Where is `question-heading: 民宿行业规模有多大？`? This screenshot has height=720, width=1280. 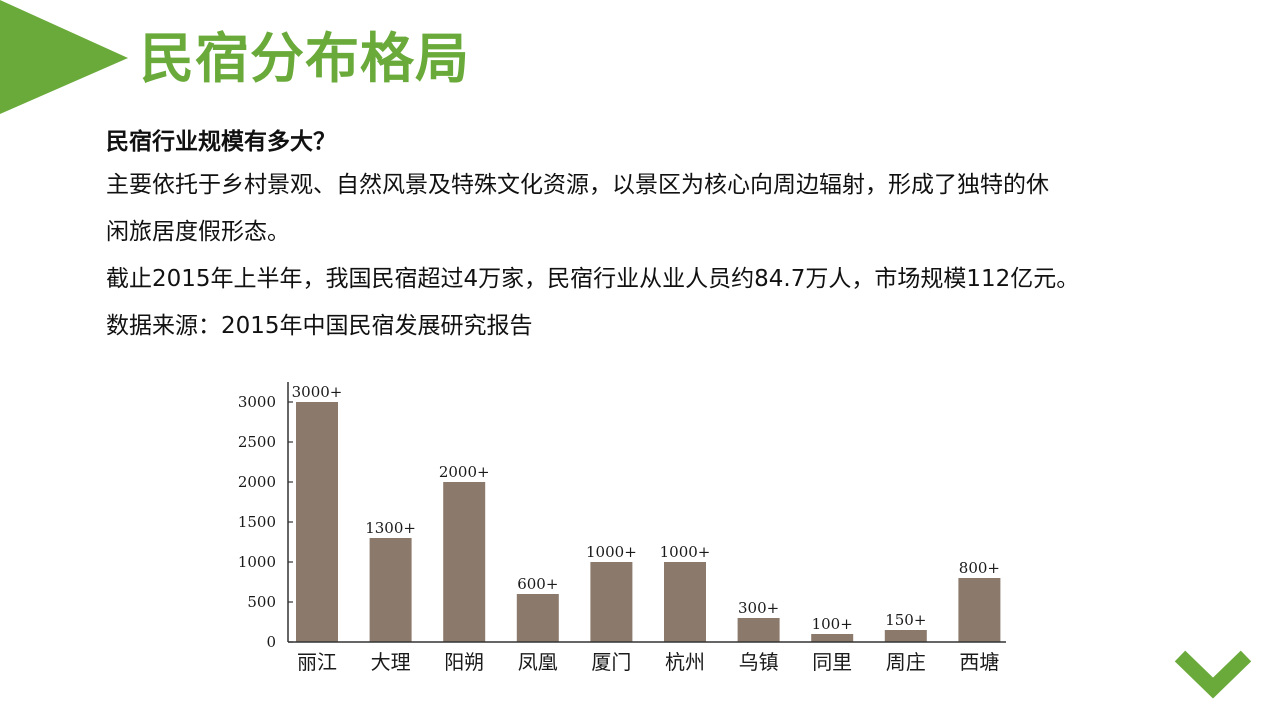 question-heading: 民宿行业规模有多大？ is located at coordinates (221, 142).